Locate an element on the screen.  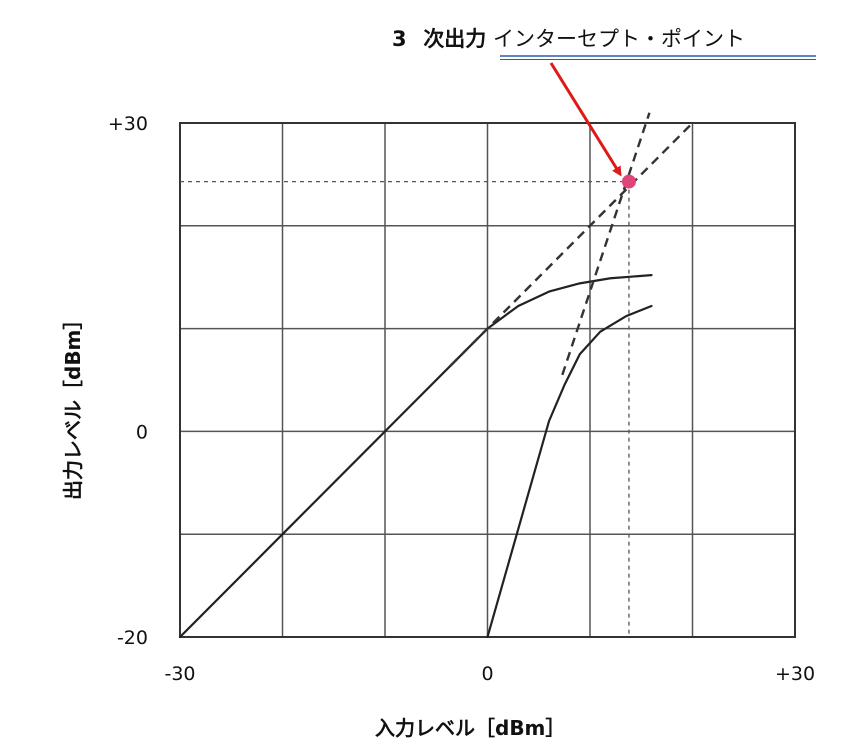
intercept-marker-group is located at coordinates (628, 181).